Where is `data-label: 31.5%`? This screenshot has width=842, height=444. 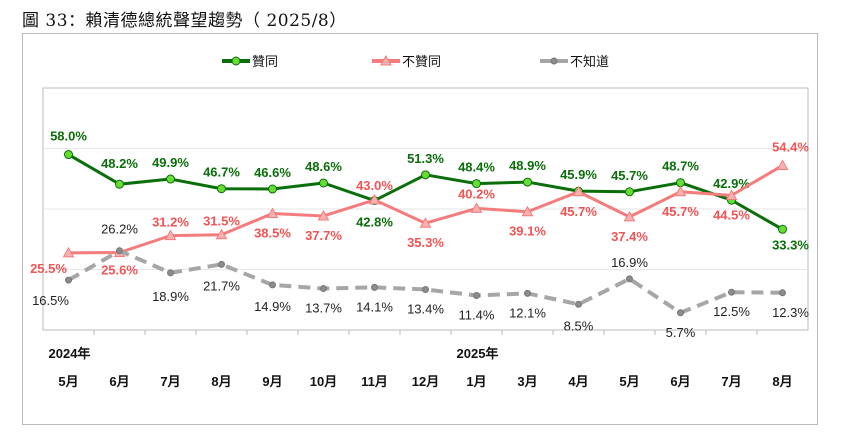
data-label: 31.5% is located at coordinates (221, 221).